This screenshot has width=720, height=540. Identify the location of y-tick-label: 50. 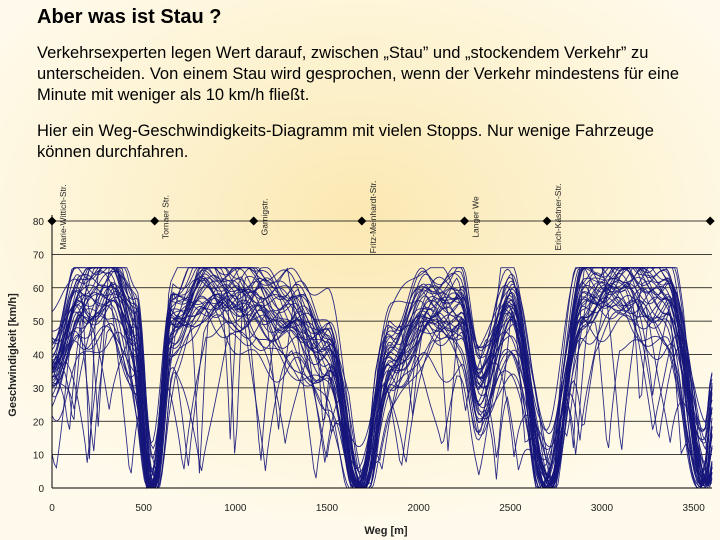
(39, 322).